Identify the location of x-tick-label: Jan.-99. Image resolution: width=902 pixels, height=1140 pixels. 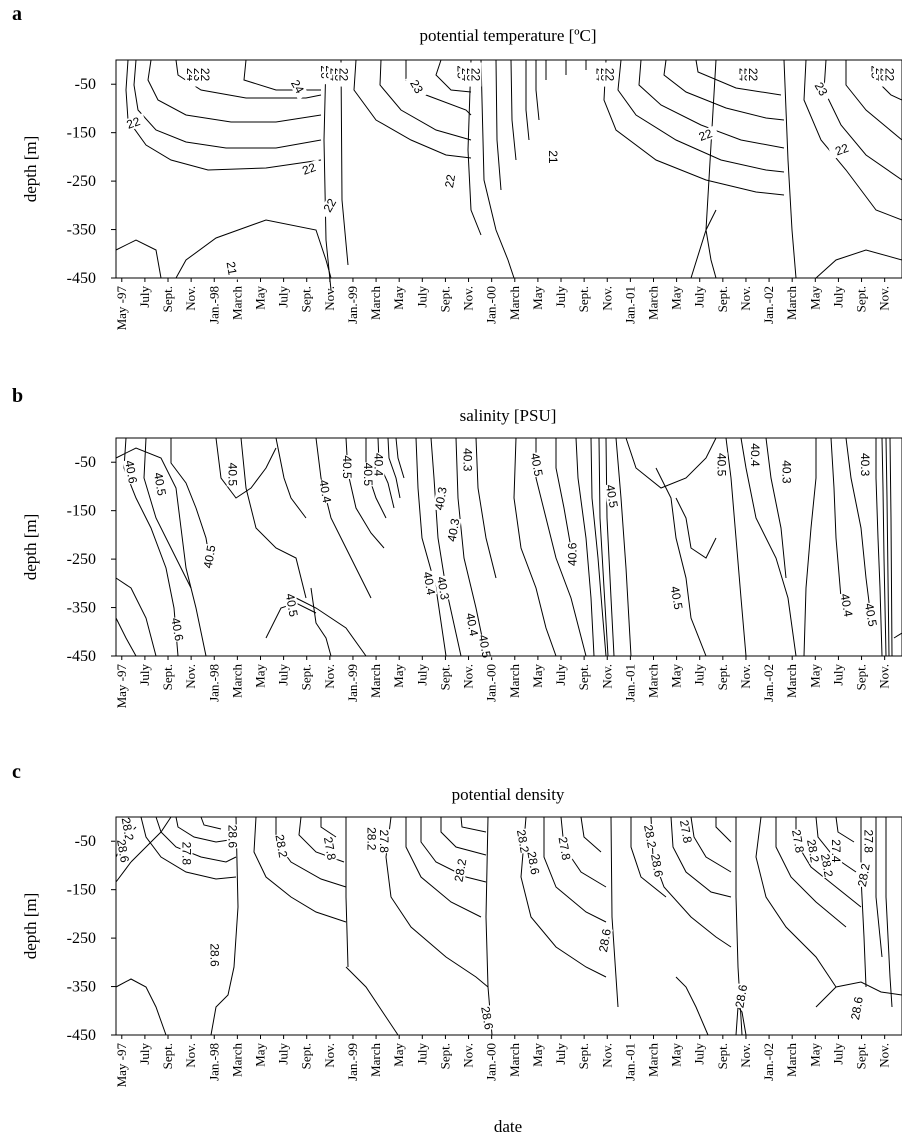
(352, 683).